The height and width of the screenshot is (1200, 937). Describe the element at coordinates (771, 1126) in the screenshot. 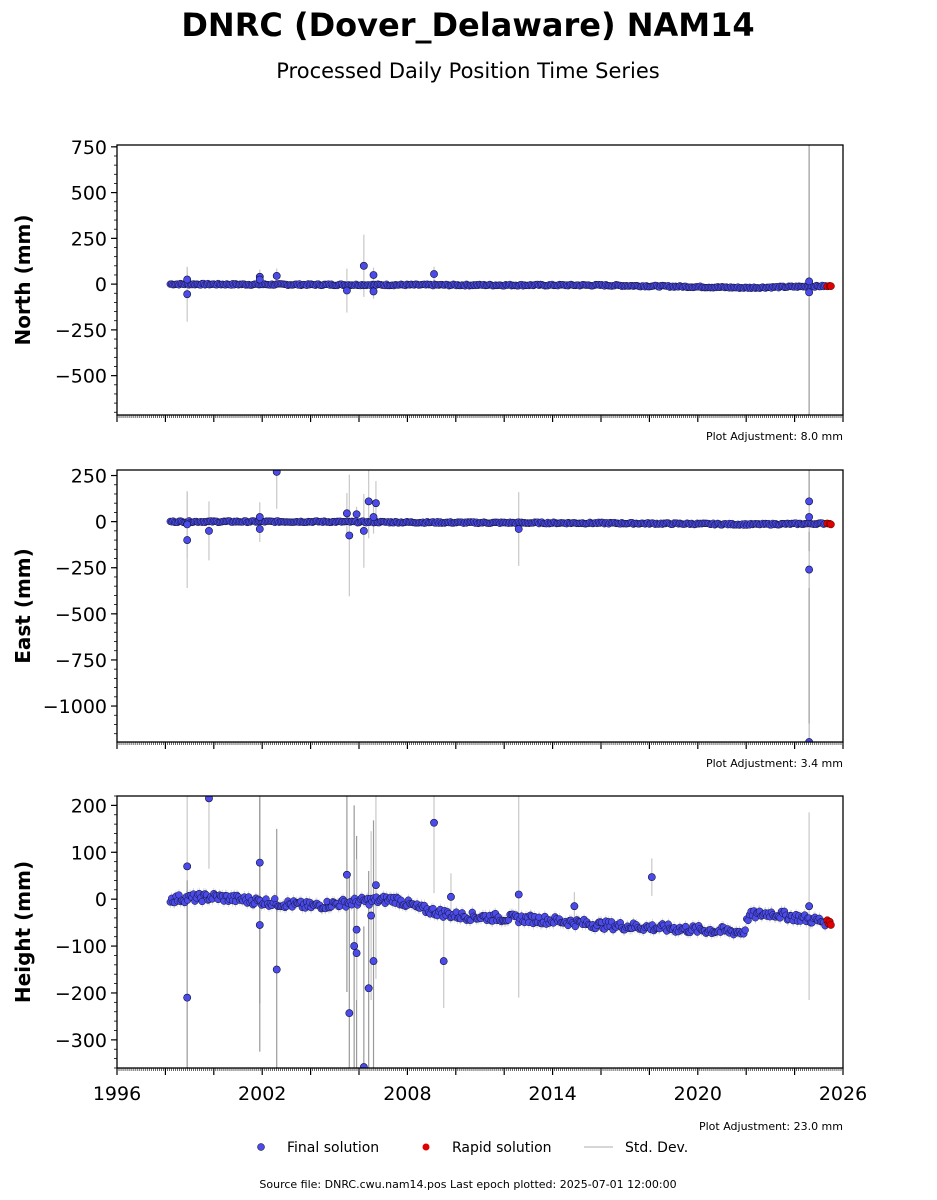

I see `plot-adjustment: Plot Adjustment: 23.0 mm` at that location.